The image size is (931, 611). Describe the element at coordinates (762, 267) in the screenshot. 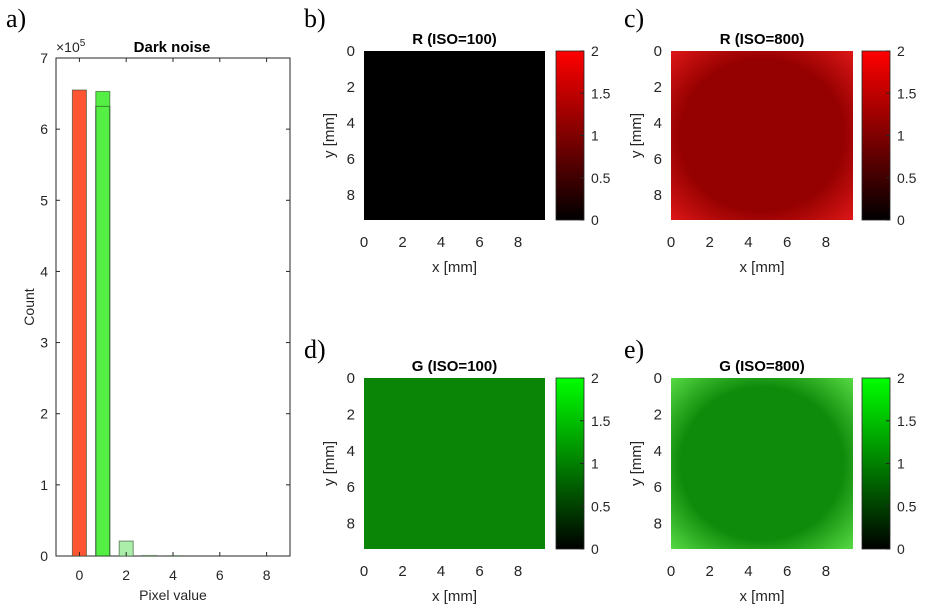

I see `heatmap-xlabel-r-iso800: x [mm]` at that location.